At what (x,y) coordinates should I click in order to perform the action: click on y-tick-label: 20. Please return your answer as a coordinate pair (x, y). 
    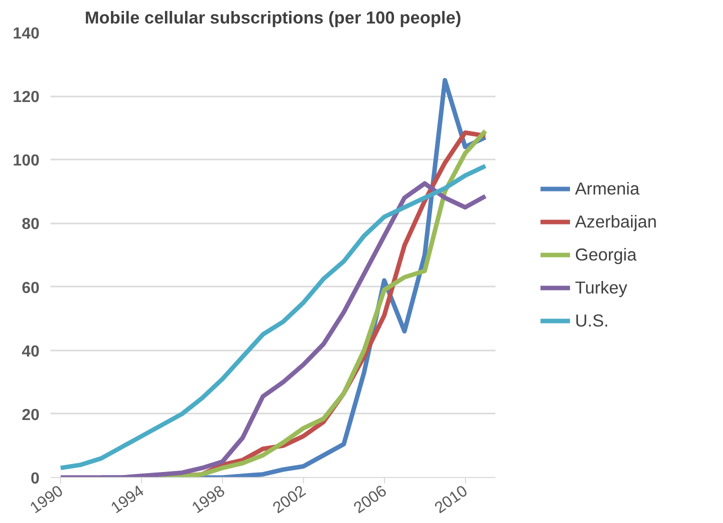
    Looking at the image, I should click on (31, 415).